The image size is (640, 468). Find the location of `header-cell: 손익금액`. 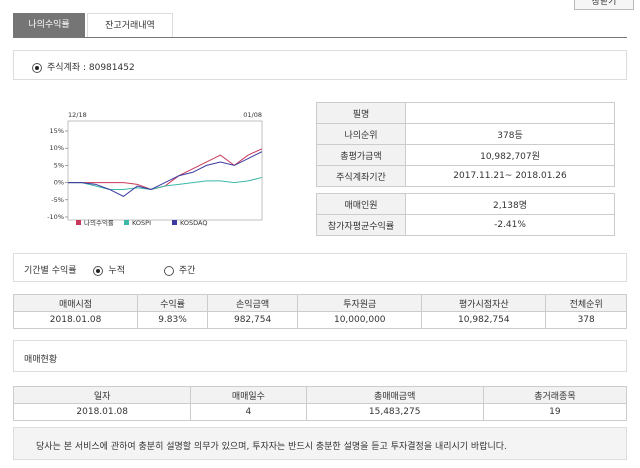

header-cell: 손익금액 is located at coordinates (252, 303).